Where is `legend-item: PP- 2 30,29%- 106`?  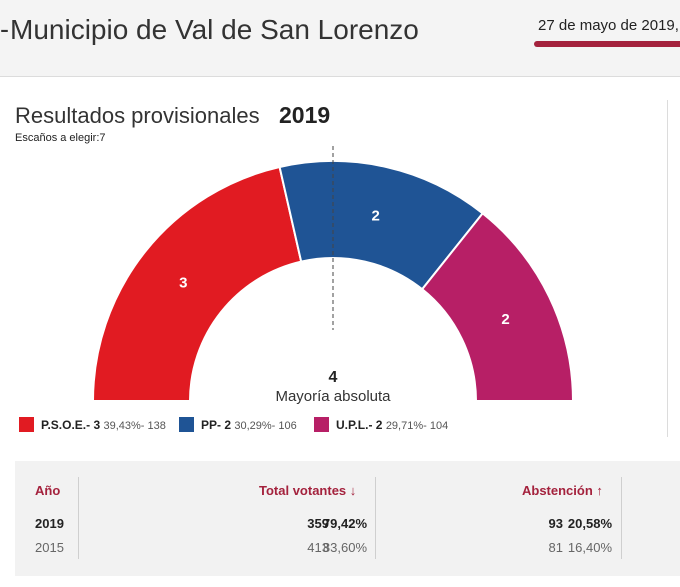
legend-item: PP- 2 30,29%- 106 is located at coordinates (238, 424).